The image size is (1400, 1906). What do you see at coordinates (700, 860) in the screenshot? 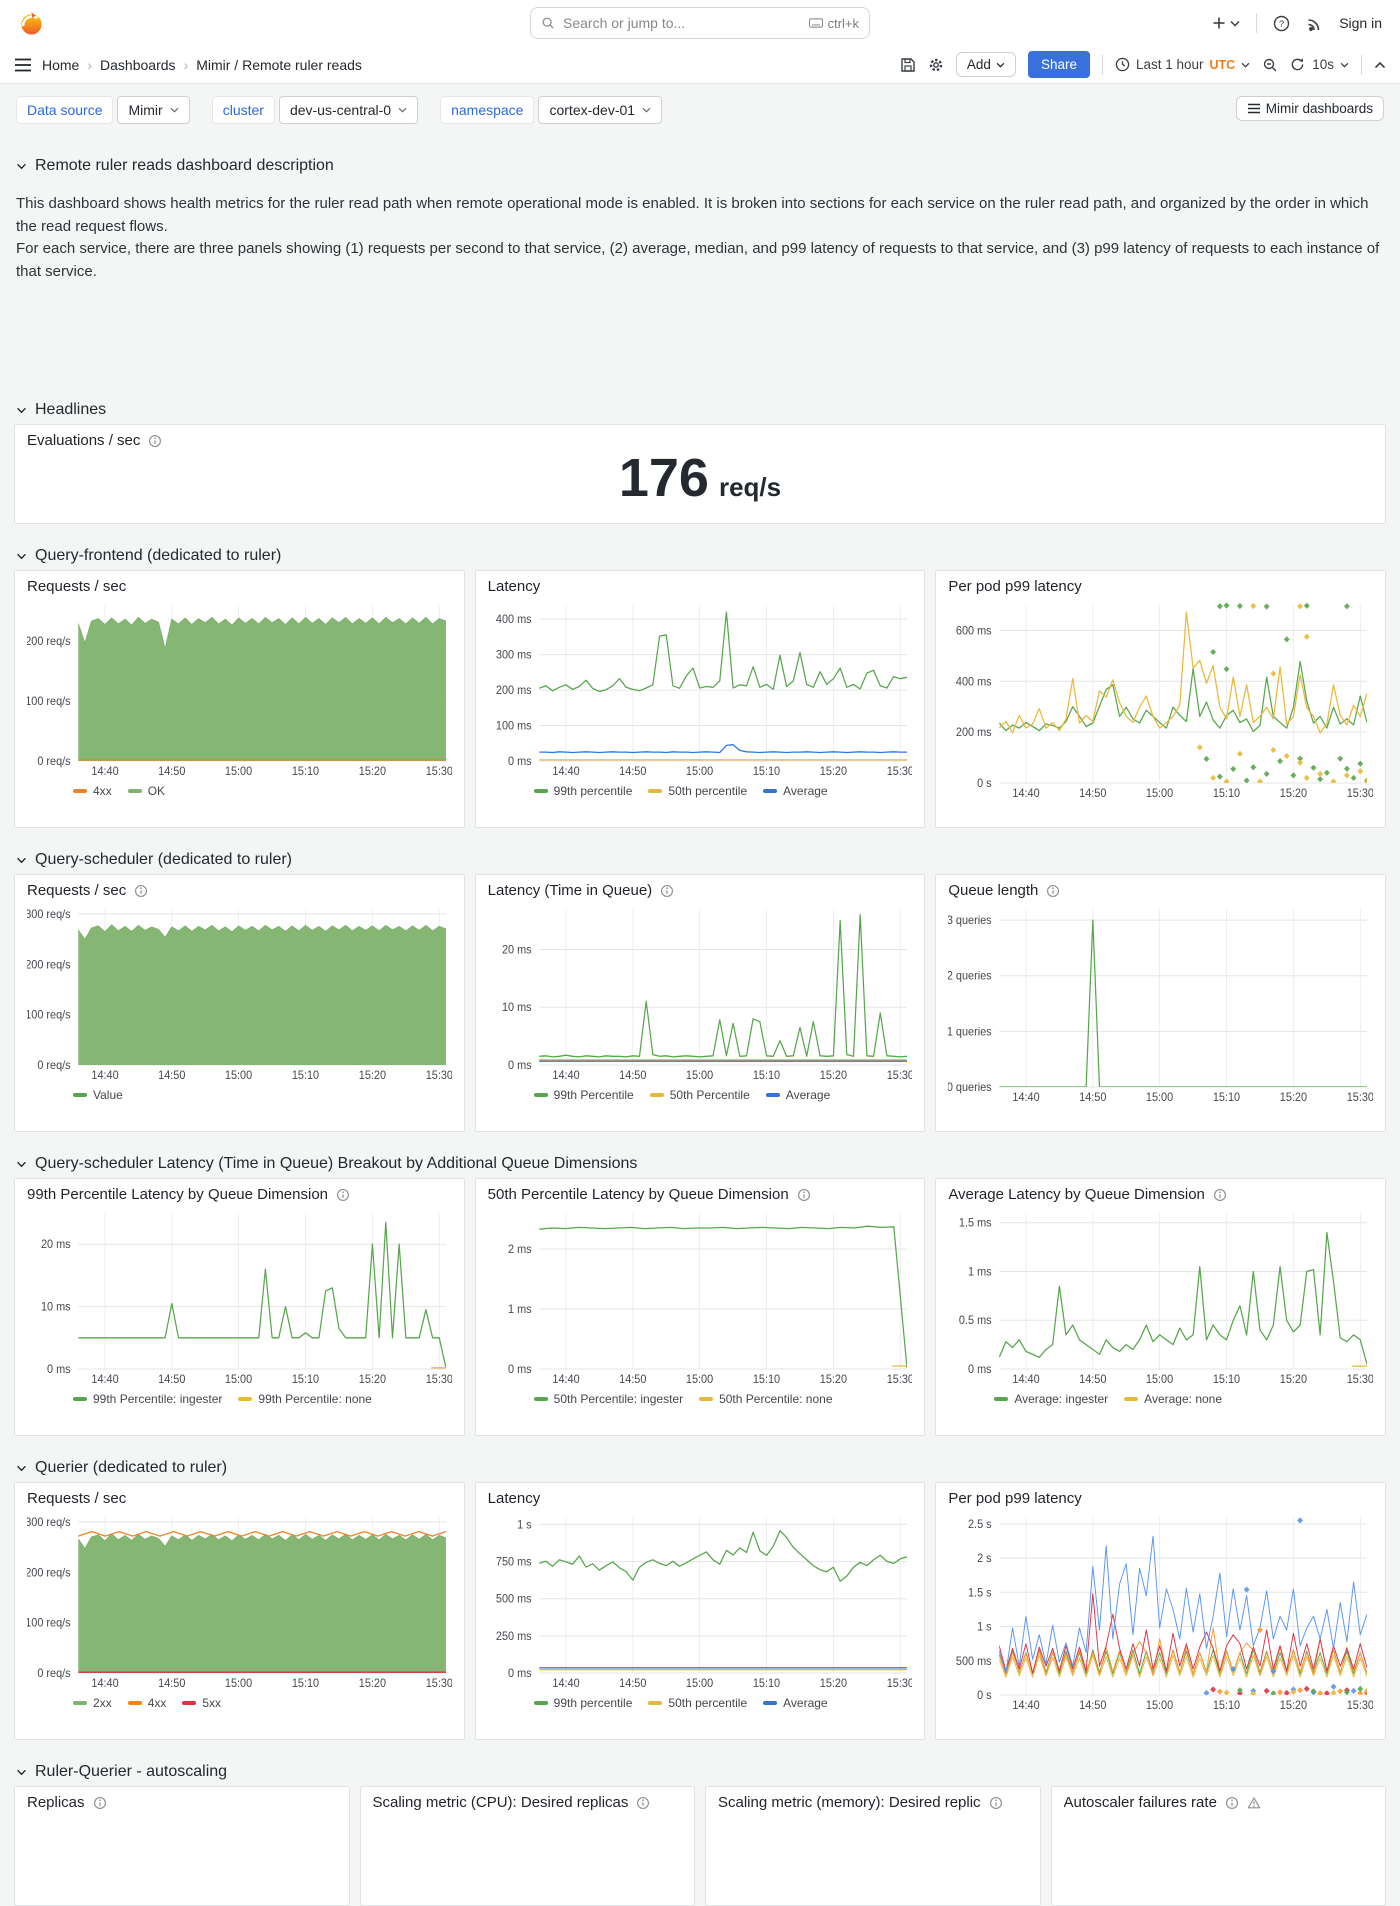
I see `section-header-query-scheduler-dedicated-to-ruler: Query-scheduler (dedicated to ruler)` at bounding box center [700, 860].